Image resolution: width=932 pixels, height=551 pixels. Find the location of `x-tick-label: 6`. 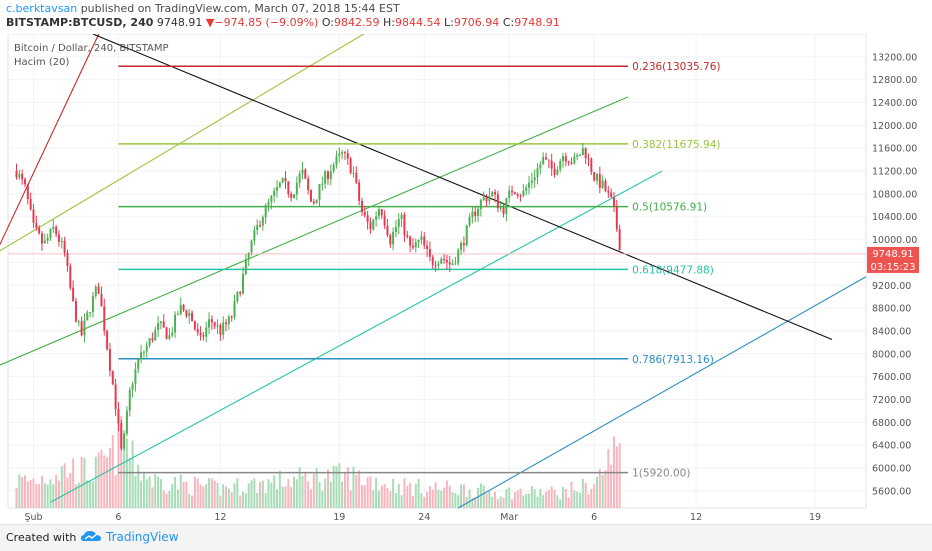

x-tick-label: 6 is located at coordinates (118, 517).